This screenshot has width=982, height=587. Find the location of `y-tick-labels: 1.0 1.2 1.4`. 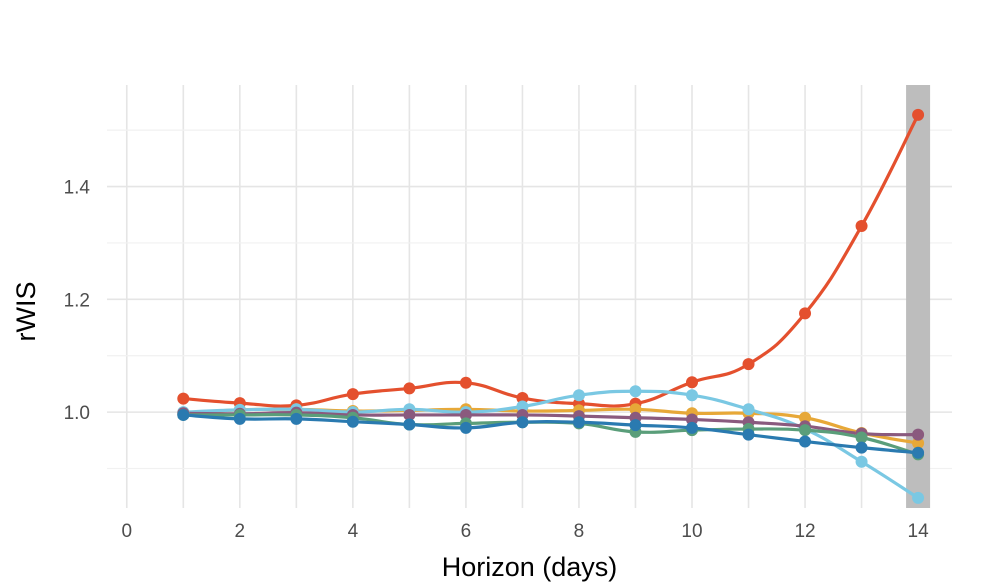

y-tick-labels: 1.0 1.2 1.4 is located at coordinates (77, 301).